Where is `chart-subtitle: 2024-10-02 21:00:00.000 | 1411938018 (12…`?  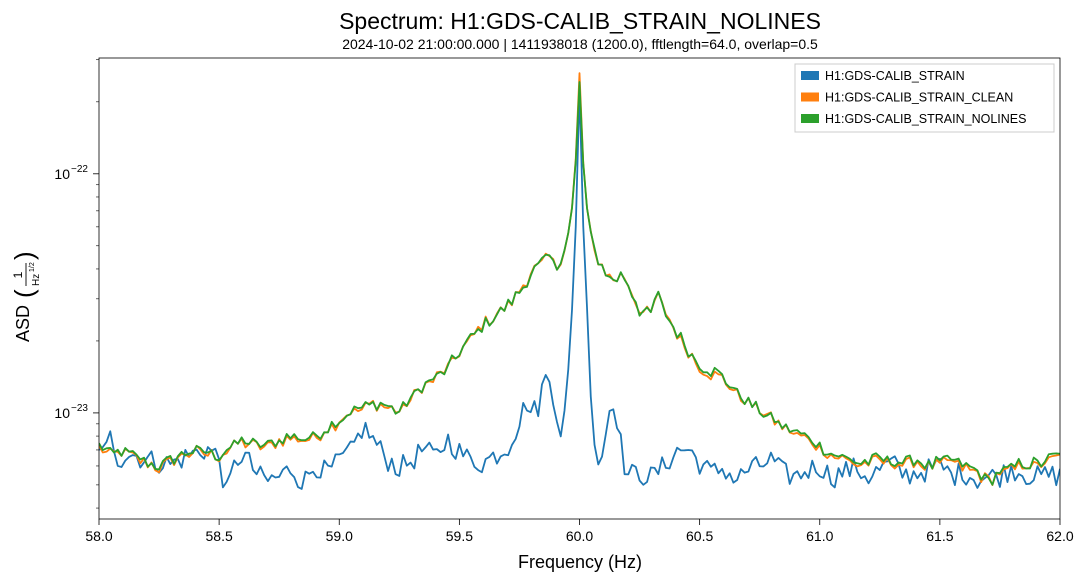 chart-subtitle: 2024-10-02 21:00:00.000 | 1411938018 (12… is located at coordinates (580, 44).